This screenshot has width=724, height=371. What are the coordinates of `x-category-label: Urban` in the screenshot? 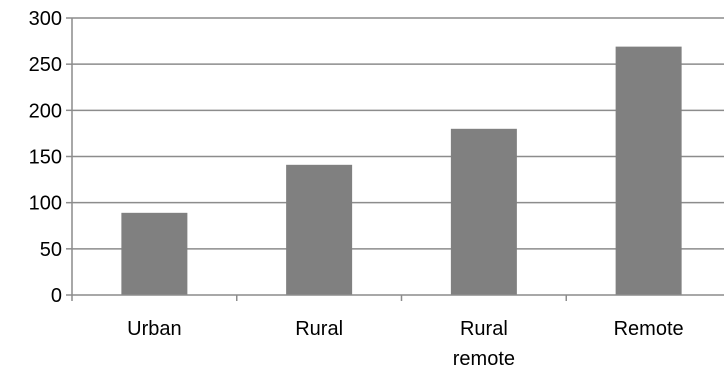 It's located at (154, 329).